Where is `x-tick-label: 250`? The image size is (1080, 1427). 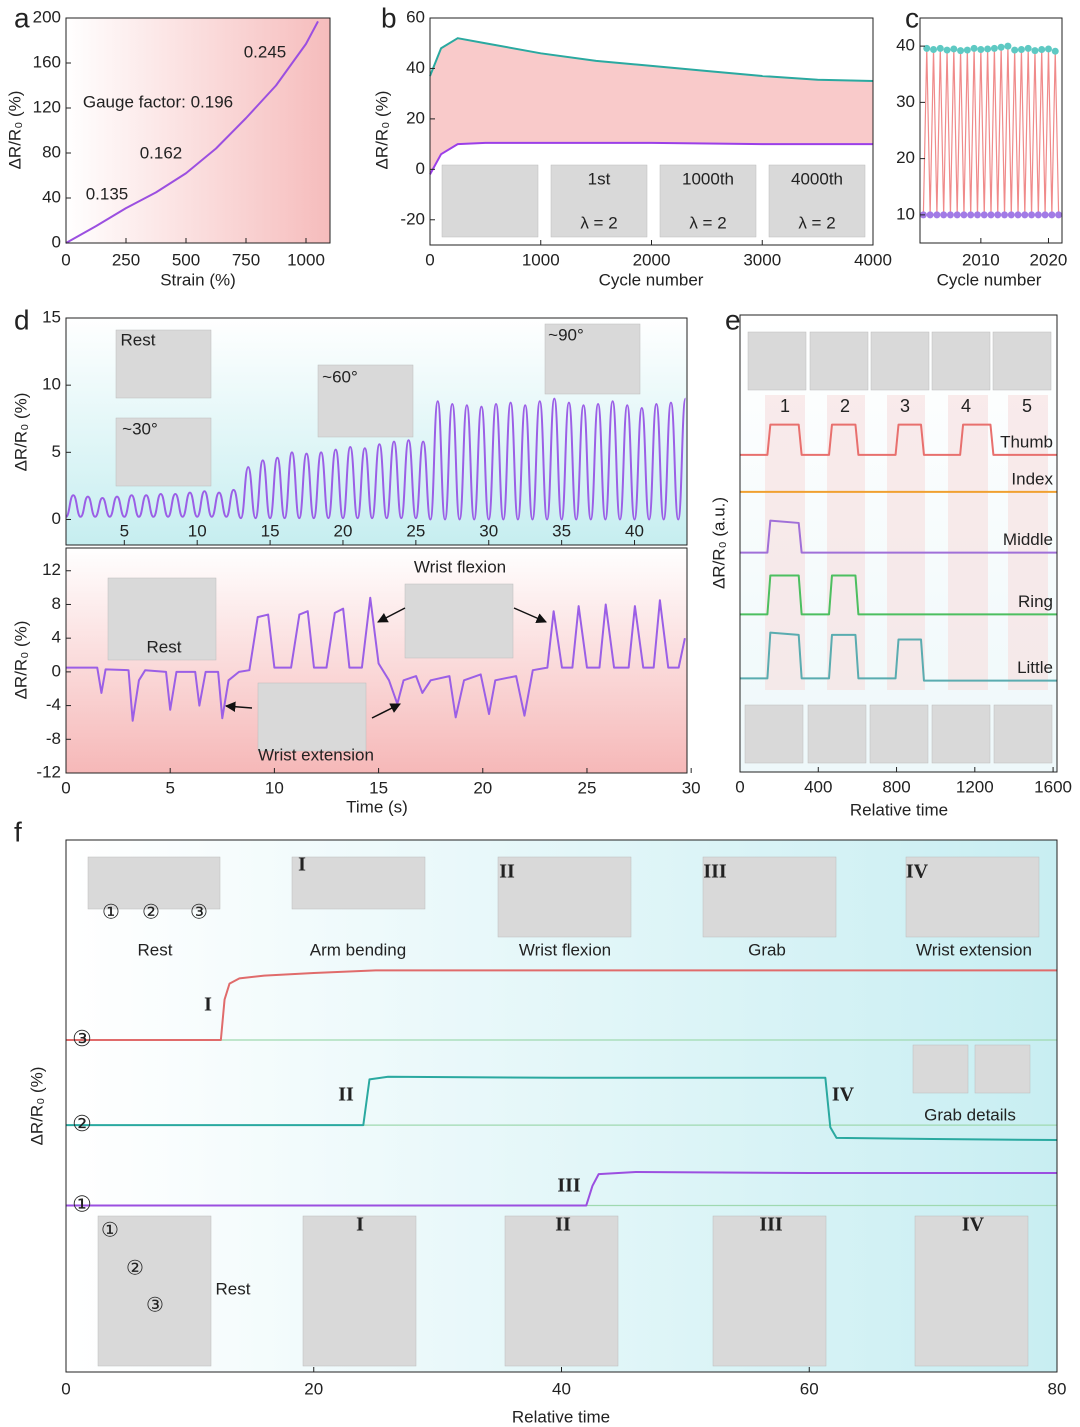 x-tick-label: 250 is located at coordinates (126, 259).